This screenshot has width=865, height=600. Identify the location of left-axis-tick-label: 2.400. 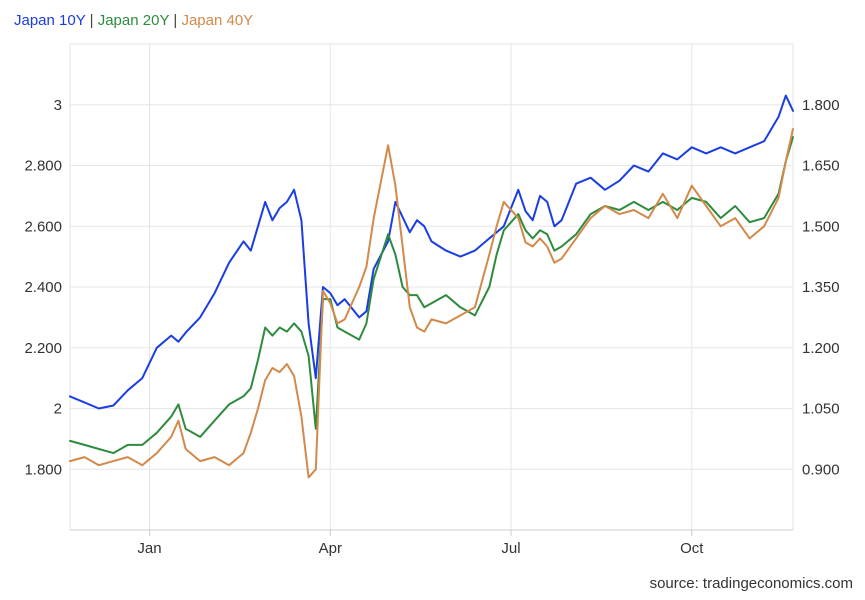
(43, 287).